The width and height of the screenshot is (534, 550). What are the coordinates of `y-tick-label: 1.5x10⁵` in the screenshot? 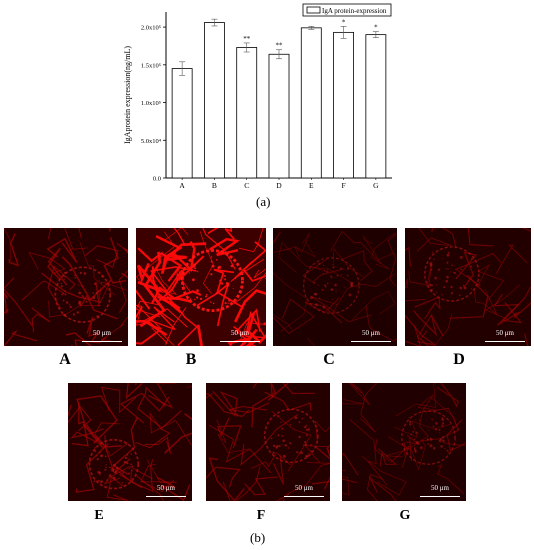 It's located at (151, 65).